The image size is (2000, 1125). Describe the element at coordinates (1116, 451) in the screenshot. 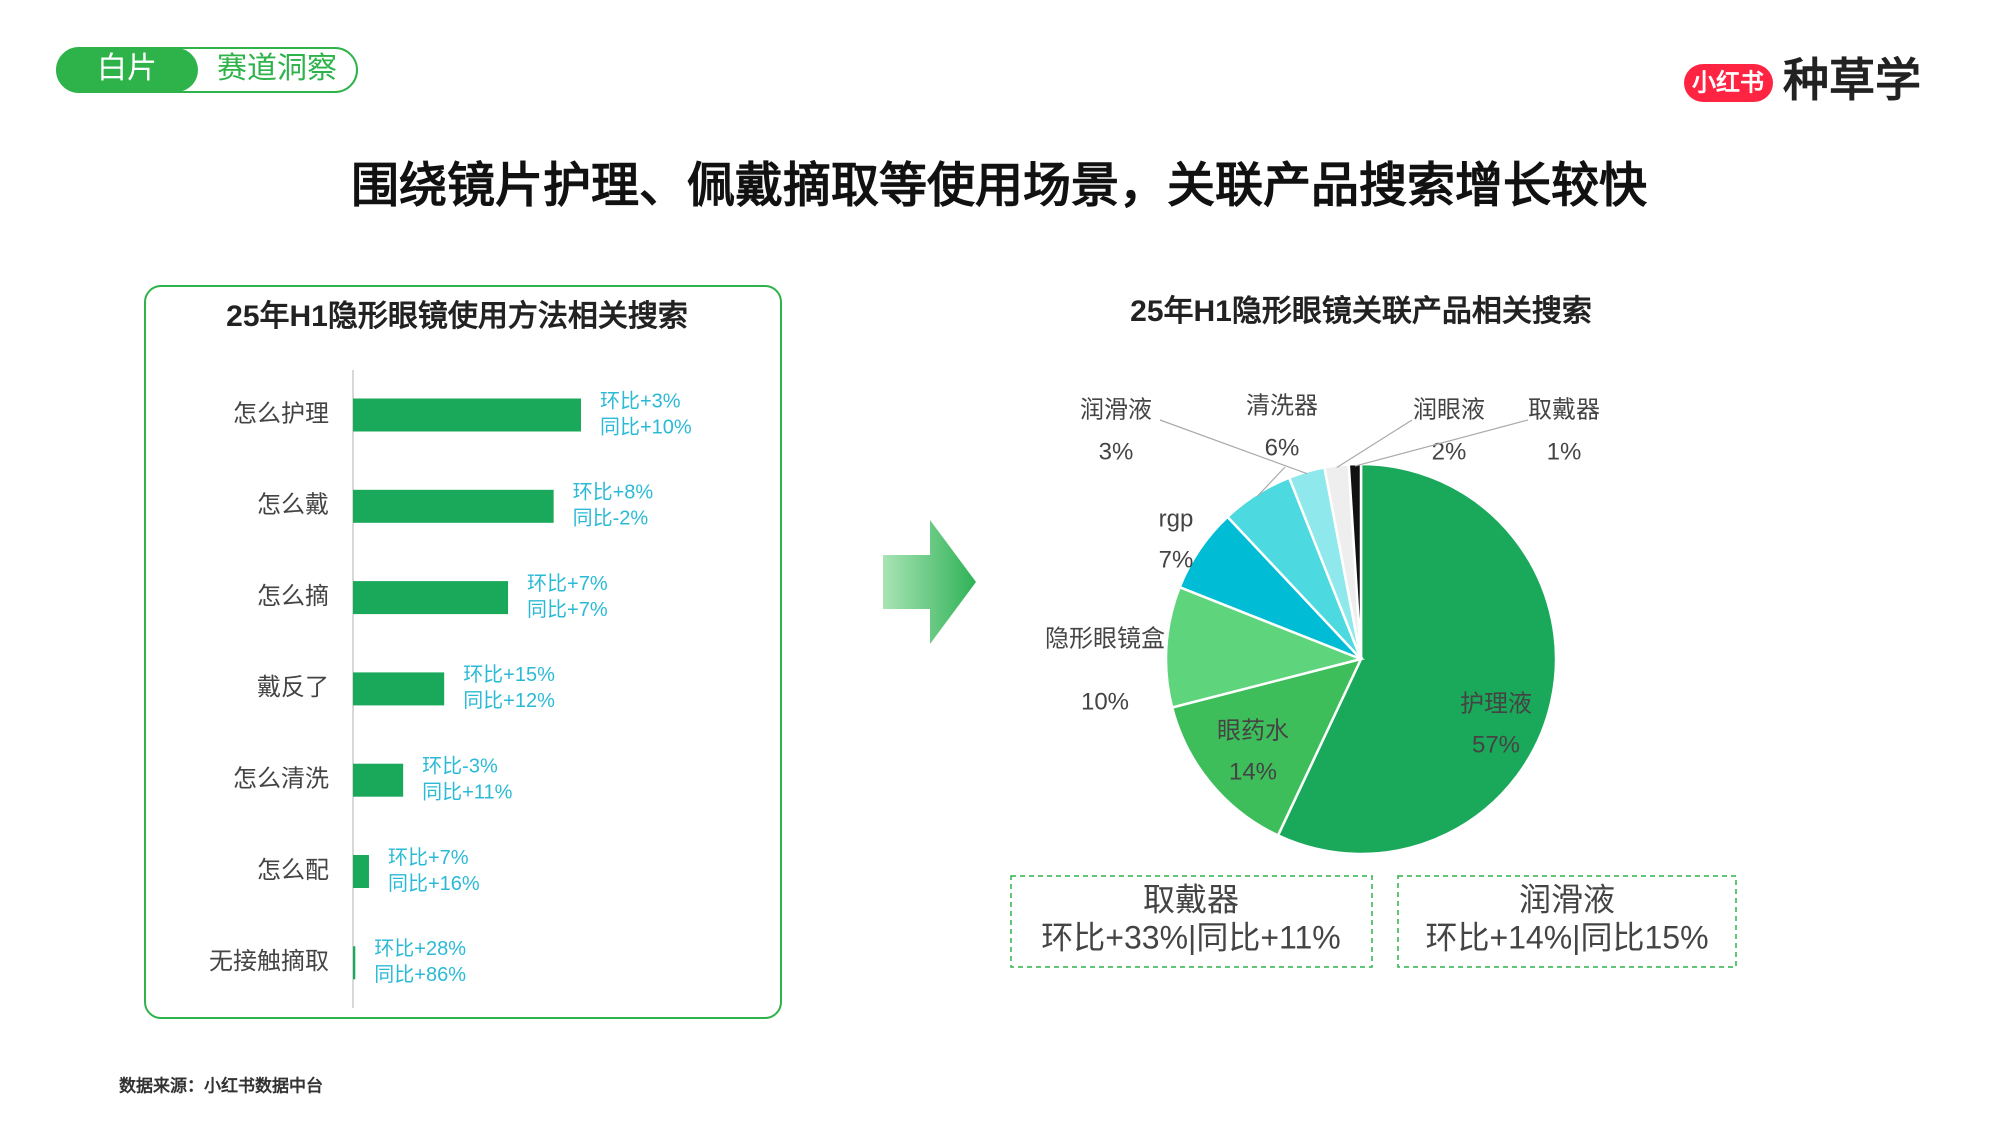

I see `slice-value: 3%` at that location.